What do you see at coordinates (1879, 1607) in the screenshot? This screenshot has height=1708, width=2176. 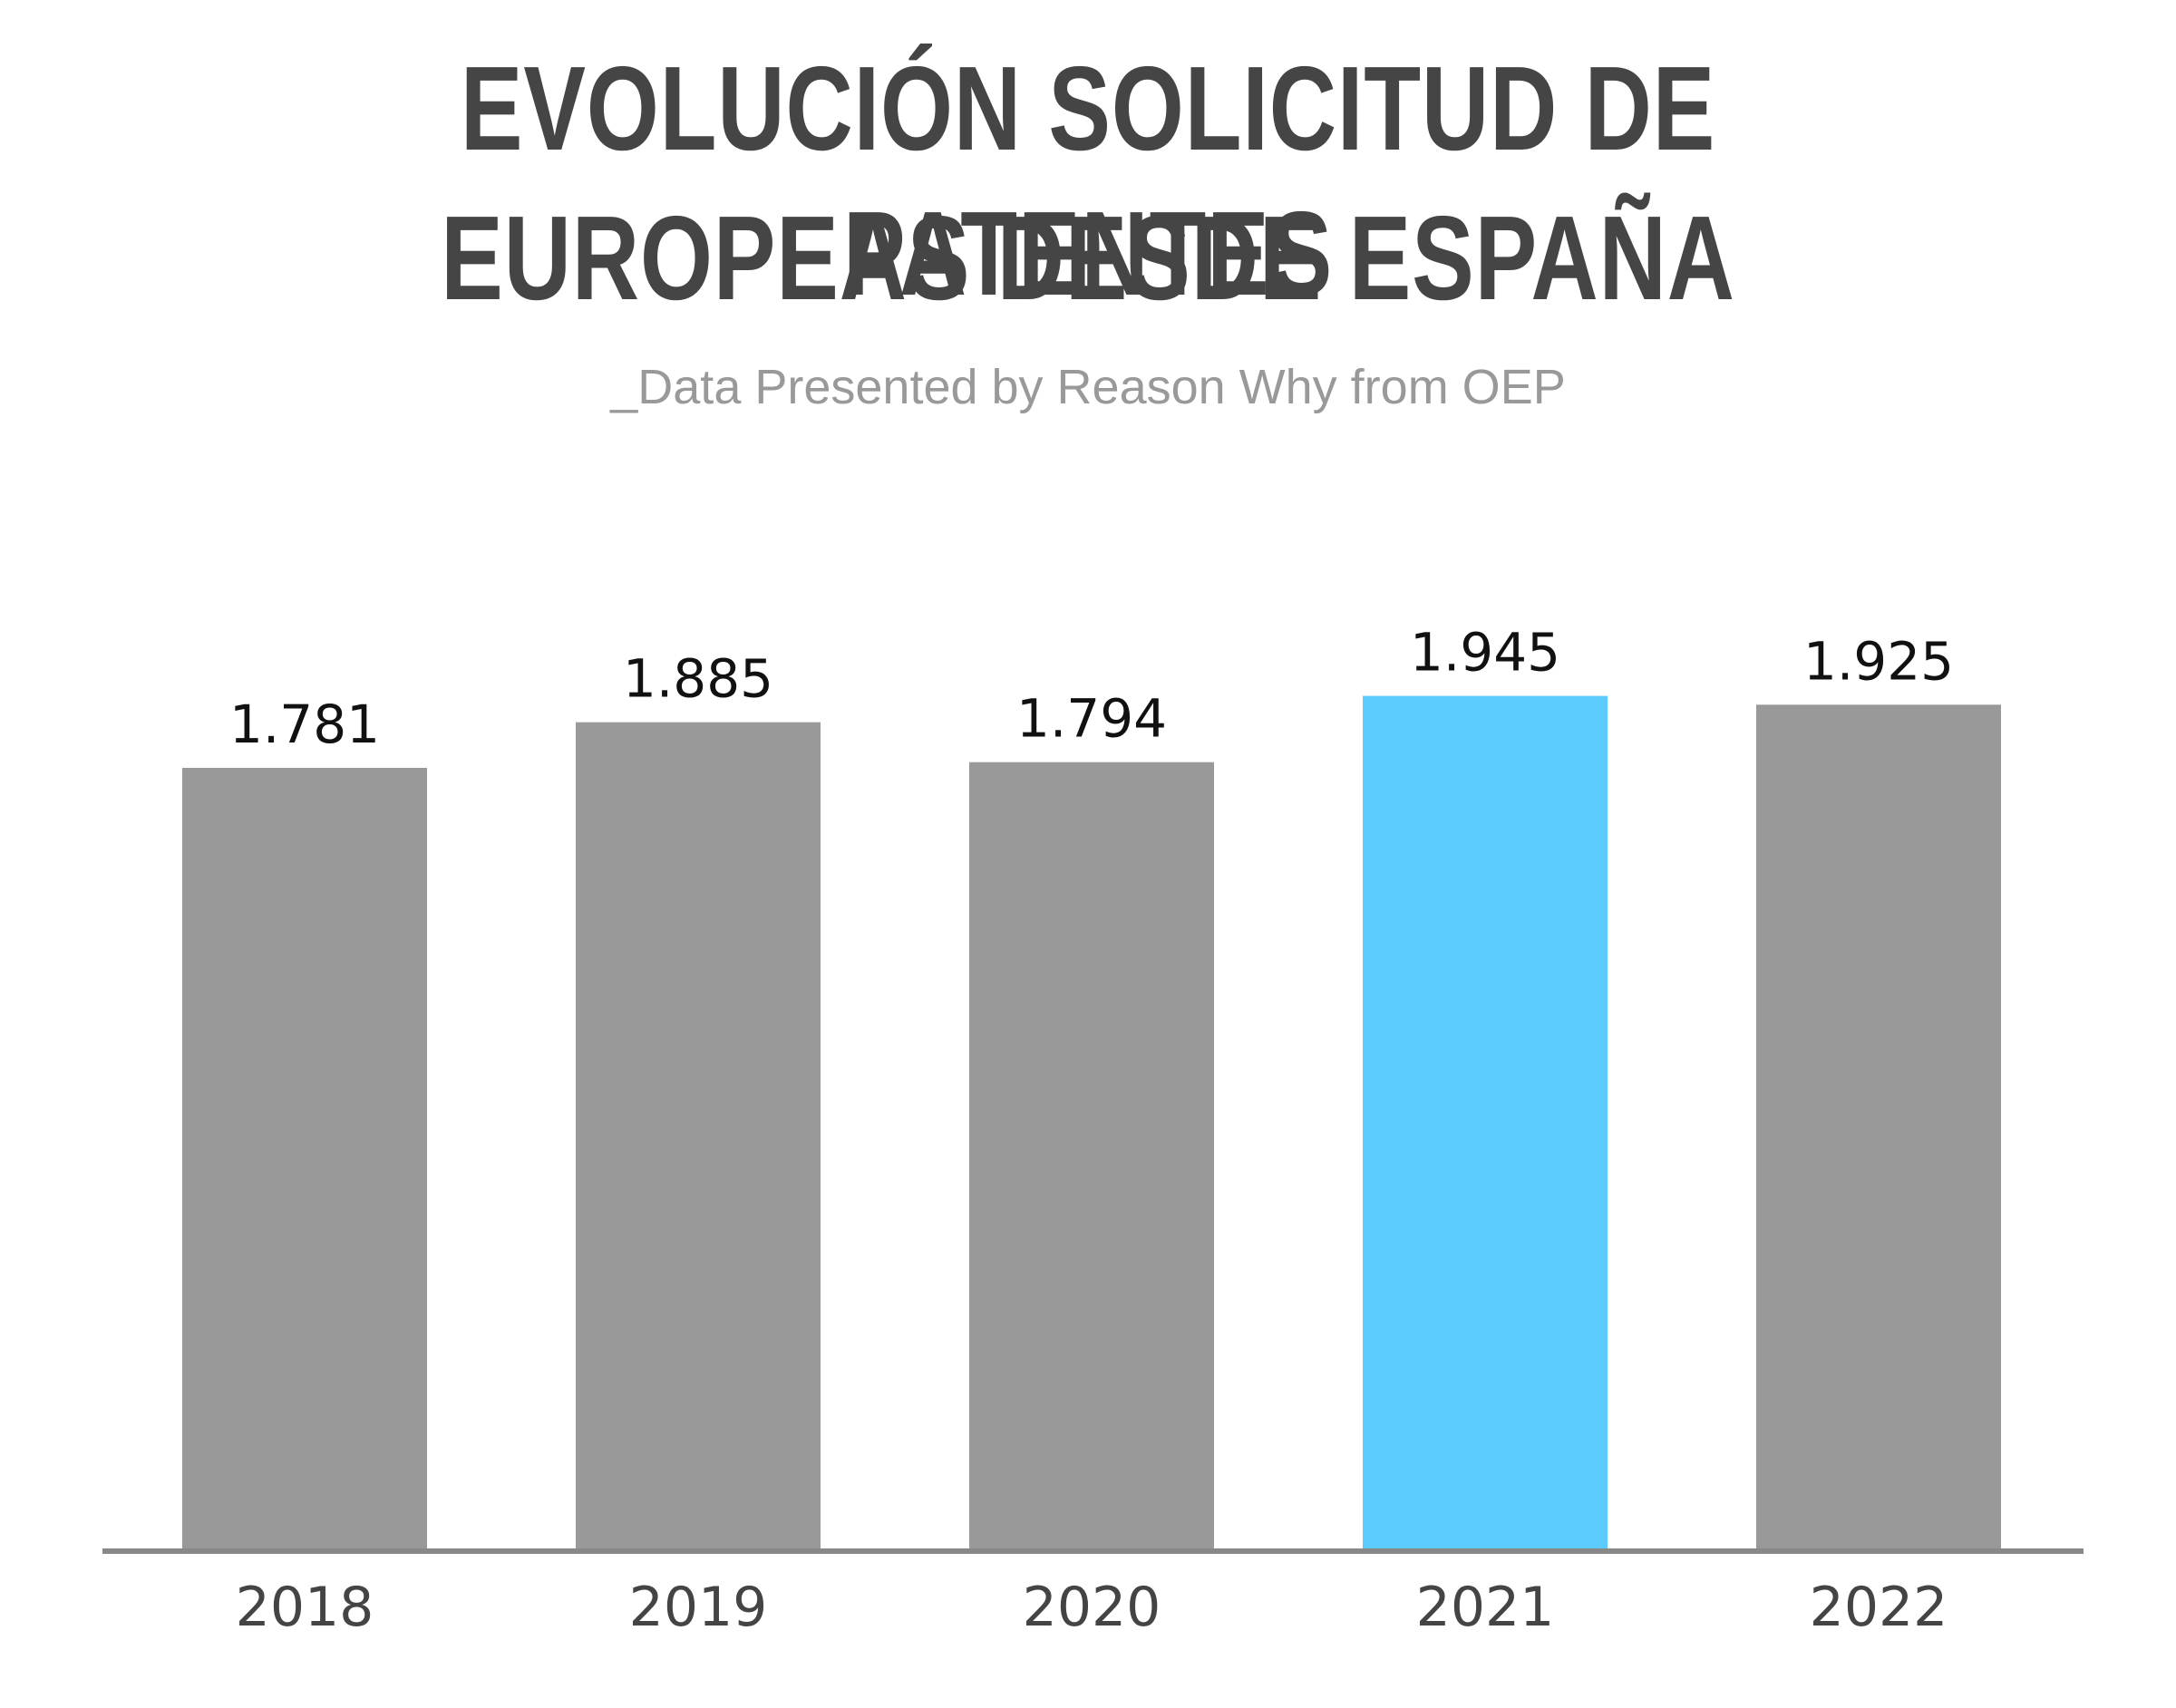 I see `x-tick-label-2022: 2022` at bounding box center [1879, 1607].